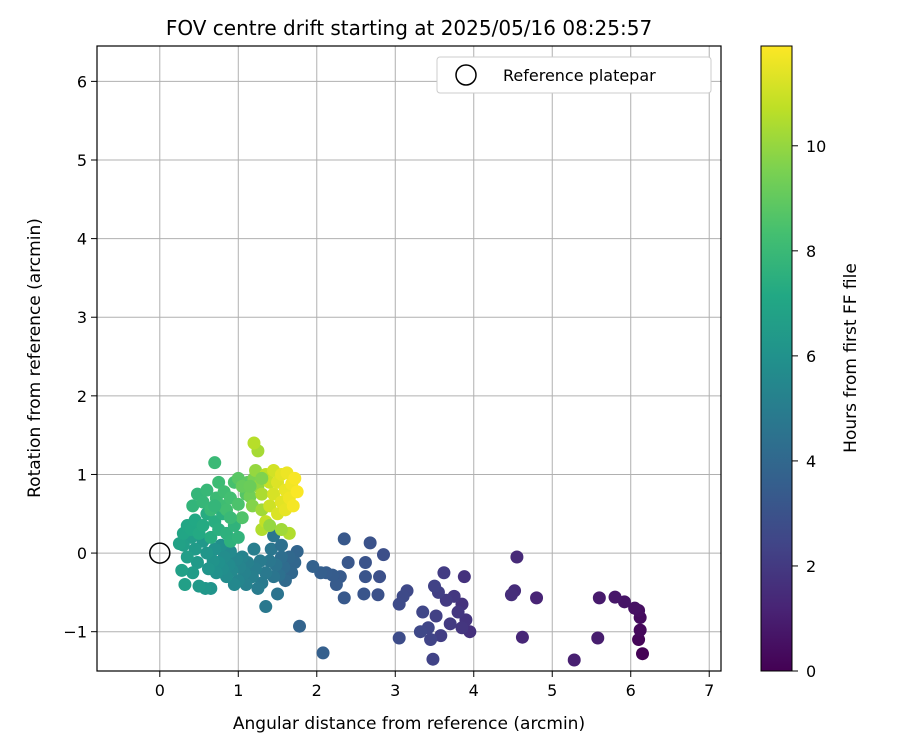 The image size is (900, 750). I want to click on y-tick-label: 4, so click(82, 239).